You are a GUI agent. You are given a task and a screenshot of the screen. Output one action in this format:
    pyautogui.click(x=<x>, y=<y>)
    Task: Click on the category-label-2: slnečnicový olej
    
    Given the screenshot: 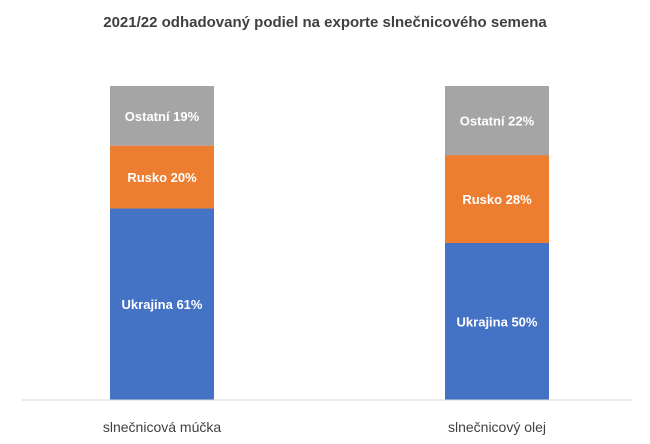 What is the action you would take?
    pyautogui.click(x=497, y=427)
    